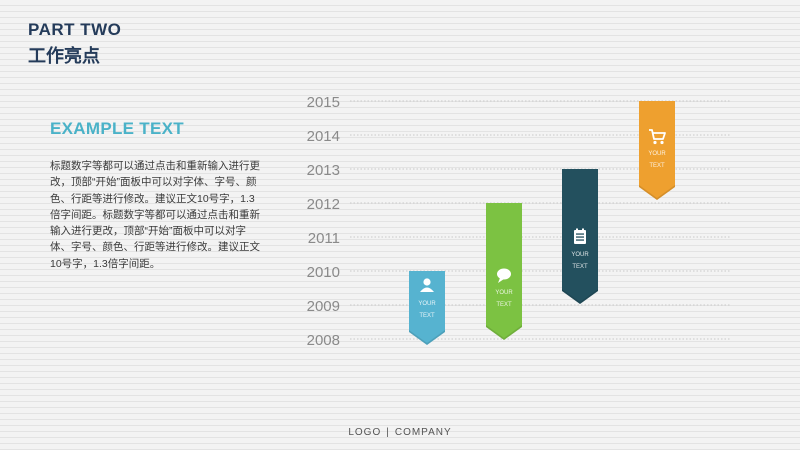 This screenshot has height=450, width=800. I want to click on chart-y-ticks: 2015 2014 2013 2012 2011 2010 2009 2008, so click(323, 221).